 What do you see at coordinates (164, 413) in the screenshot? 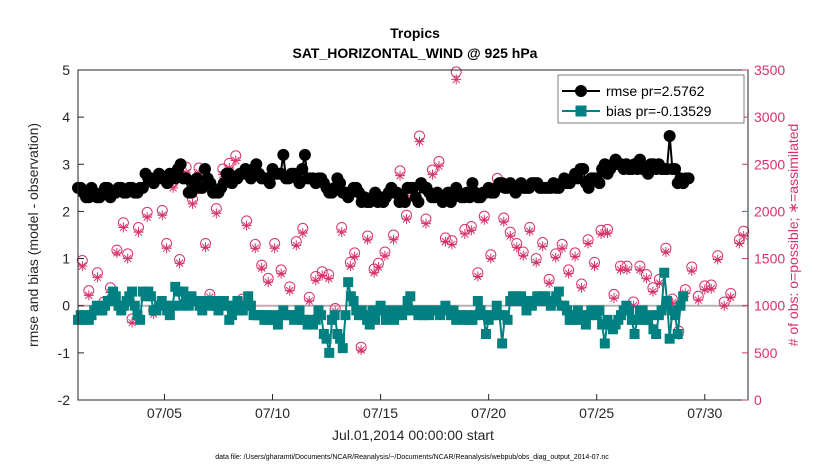
I see `x-tick-label: 07/05` at bounding box center [164, 413].